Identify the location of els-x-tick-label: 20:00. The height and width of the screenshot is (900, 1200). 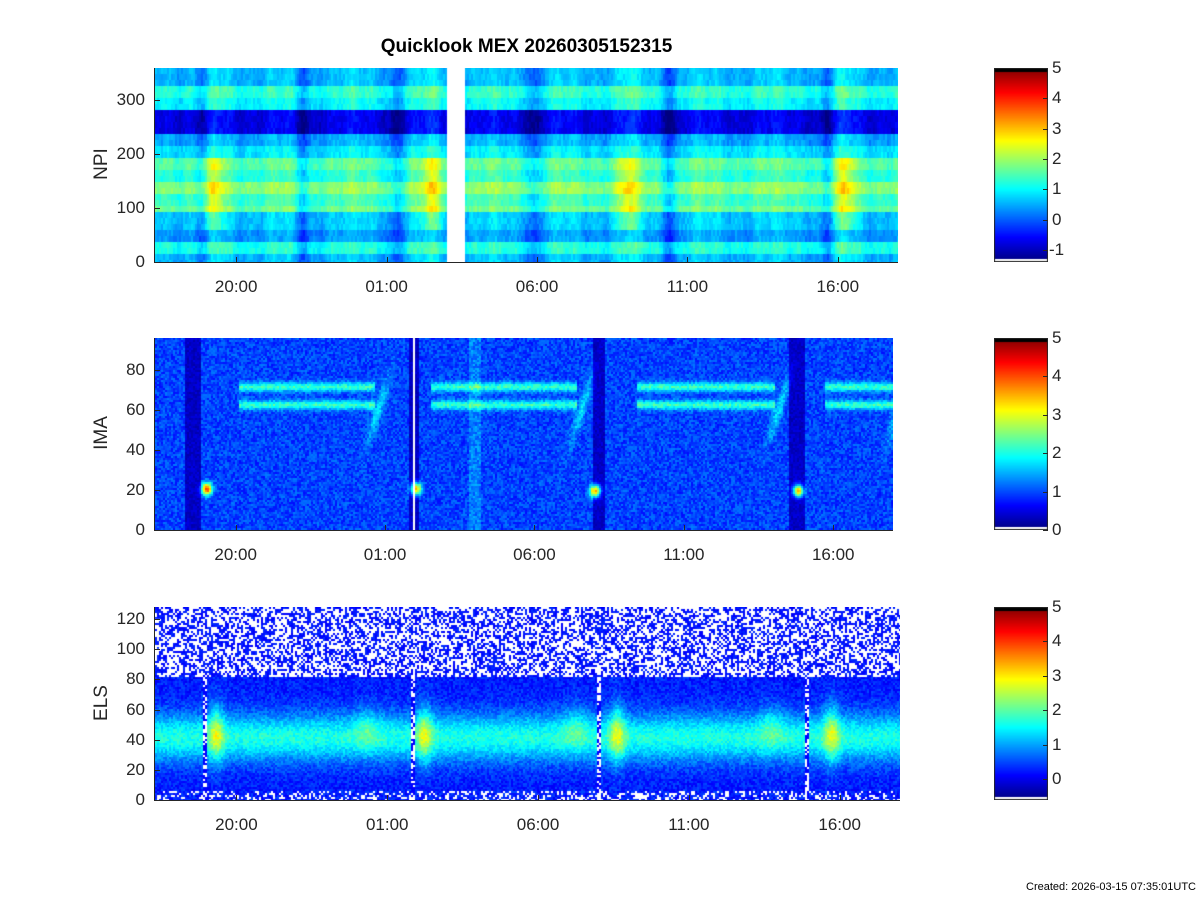
(236, 824).